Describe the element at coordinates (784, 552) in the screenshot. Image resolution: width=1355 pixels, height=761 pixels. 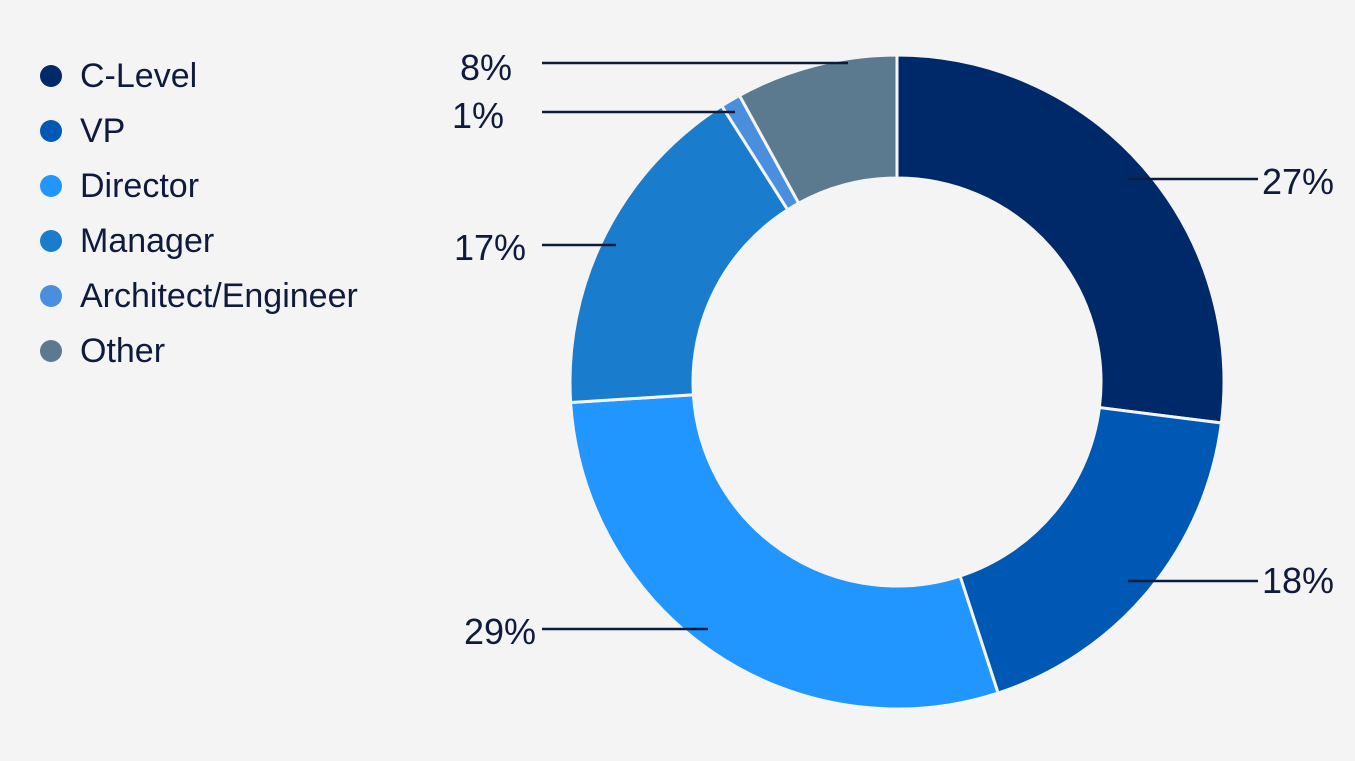
I see `slice-director` at that location.